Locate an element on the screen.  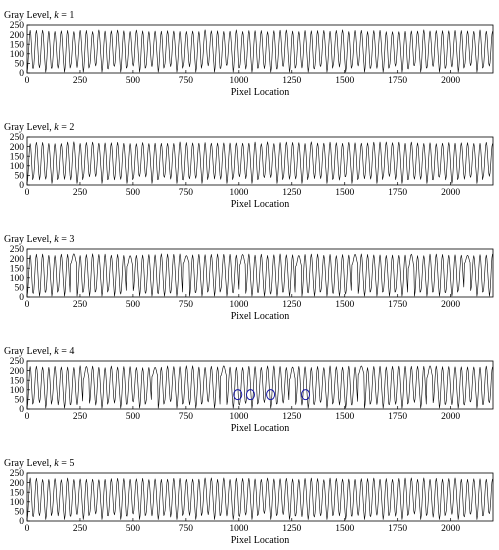
chart-title: Gray Level, k = 1 is located at coordinates (39, 15).